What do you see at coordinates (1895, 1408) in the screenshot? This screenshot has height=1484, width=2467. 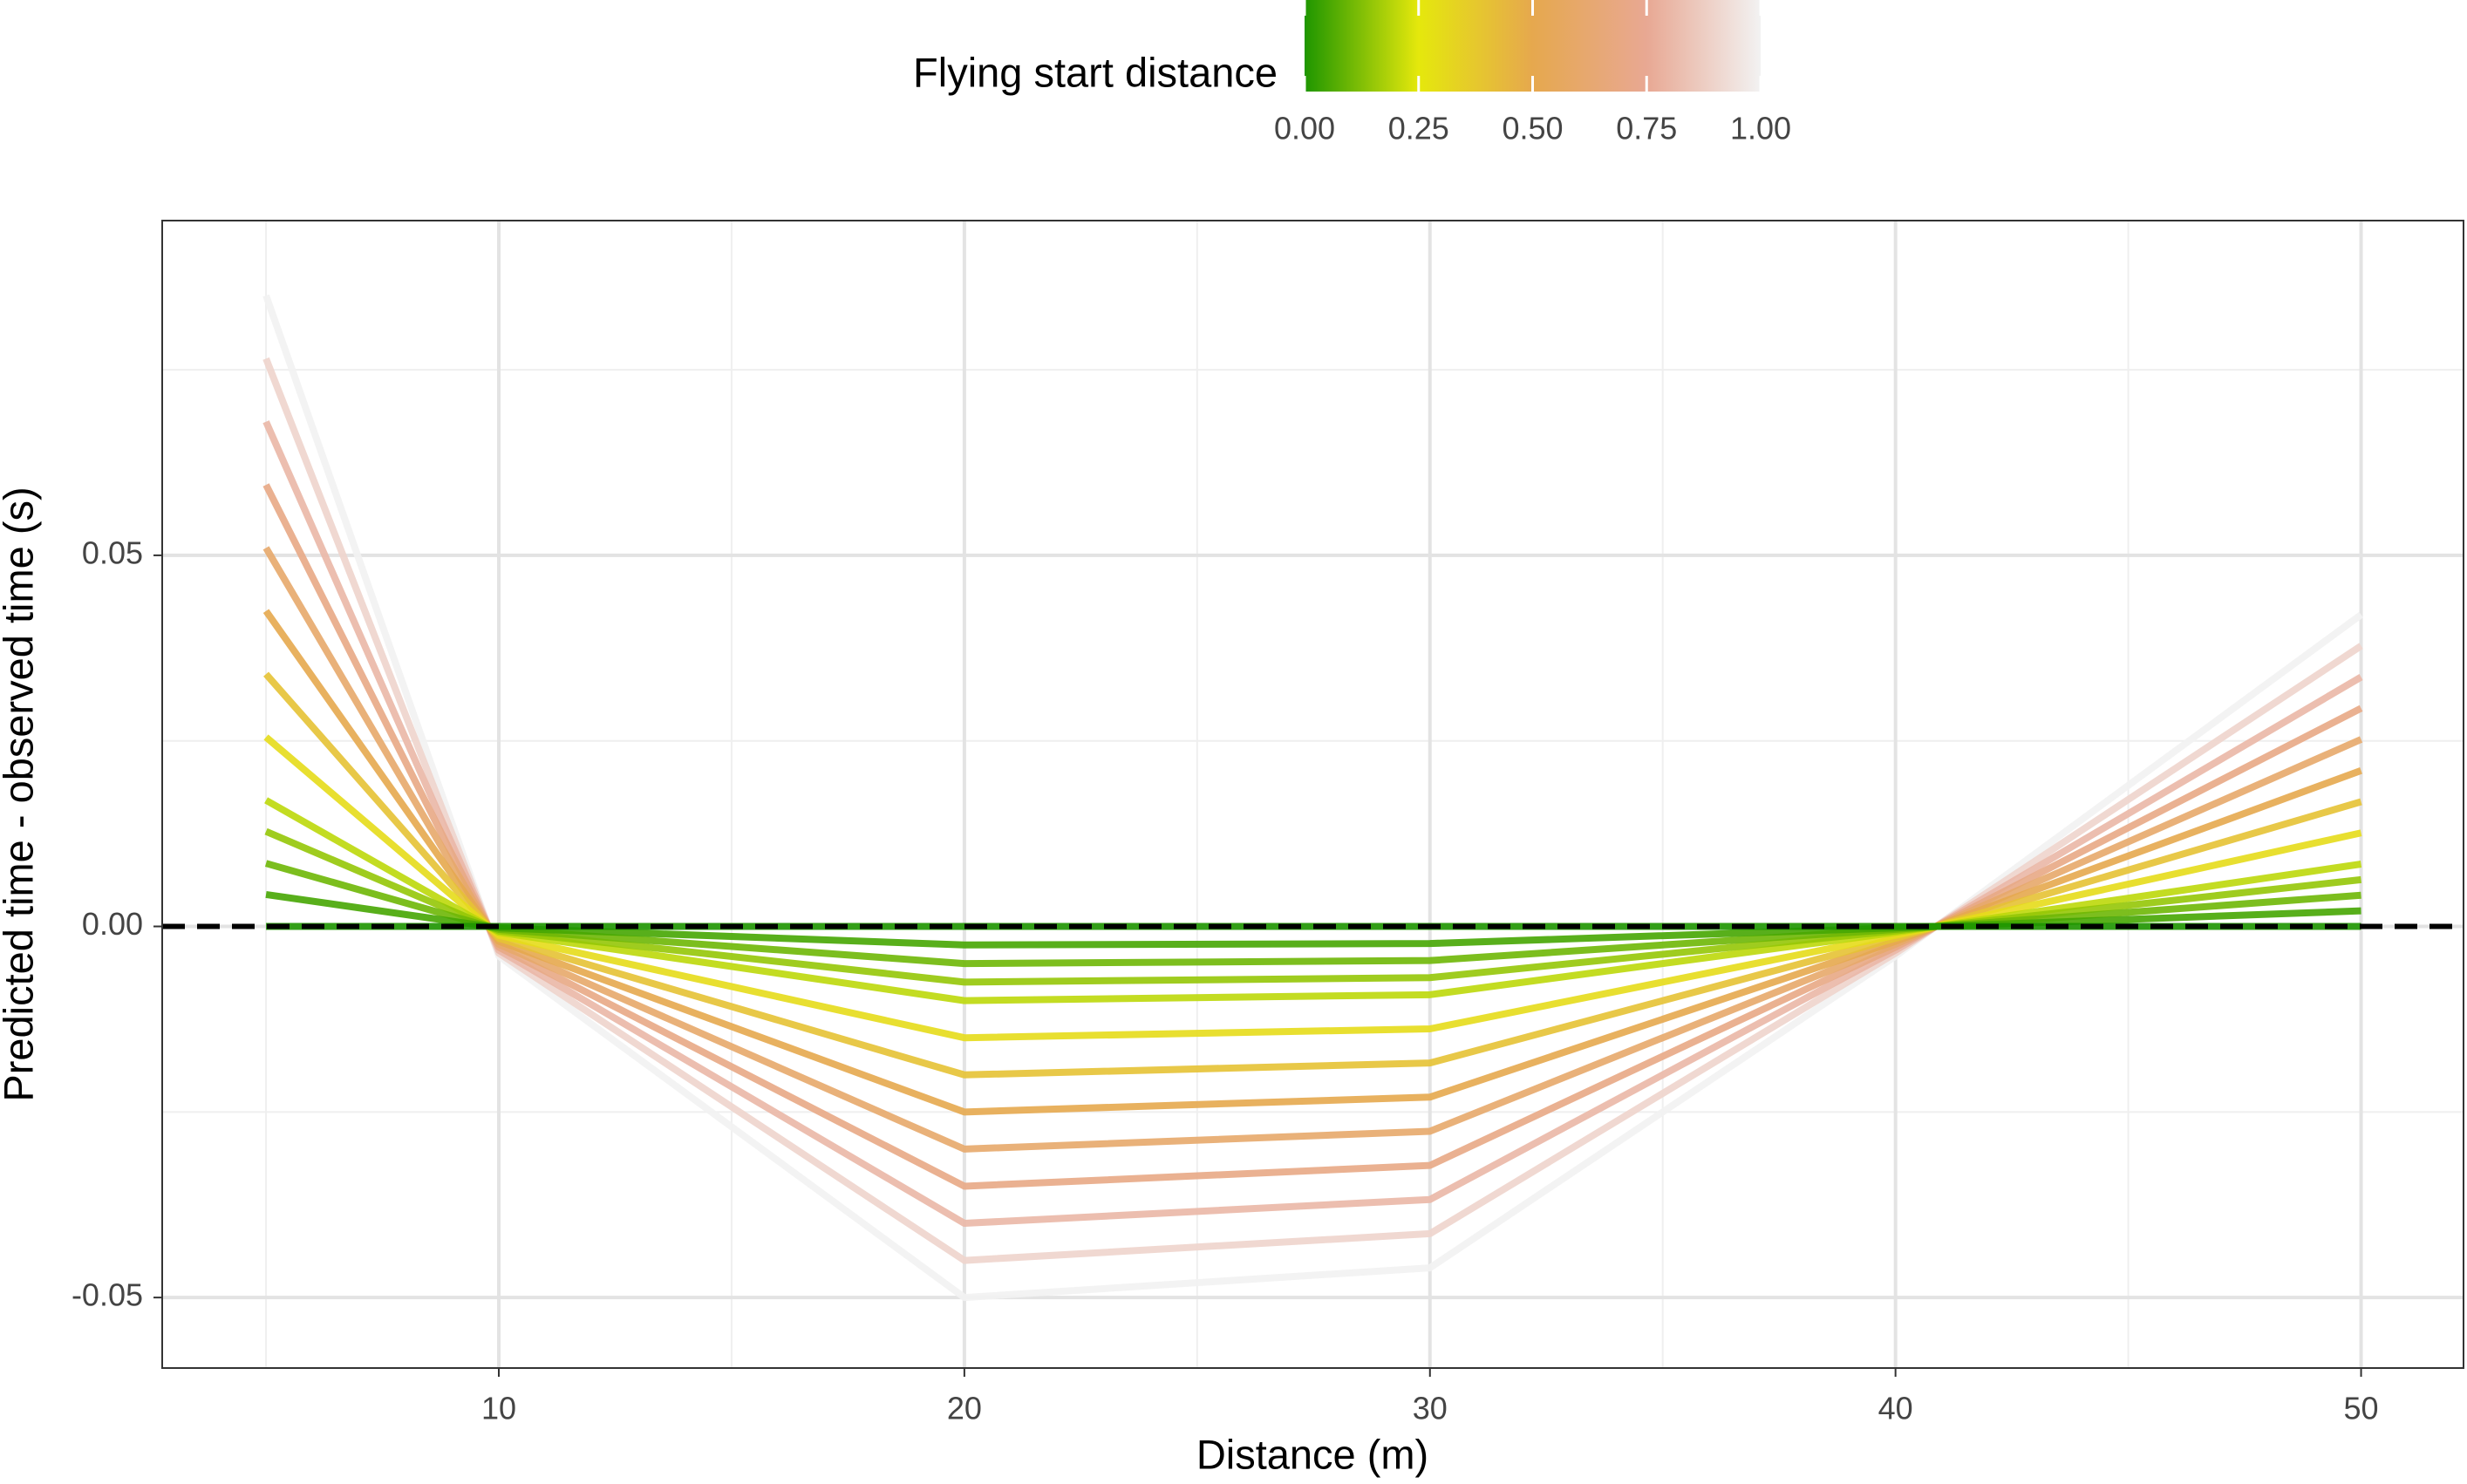 I see `x-tick-label: 40` at bounding box center [1895, 1408].